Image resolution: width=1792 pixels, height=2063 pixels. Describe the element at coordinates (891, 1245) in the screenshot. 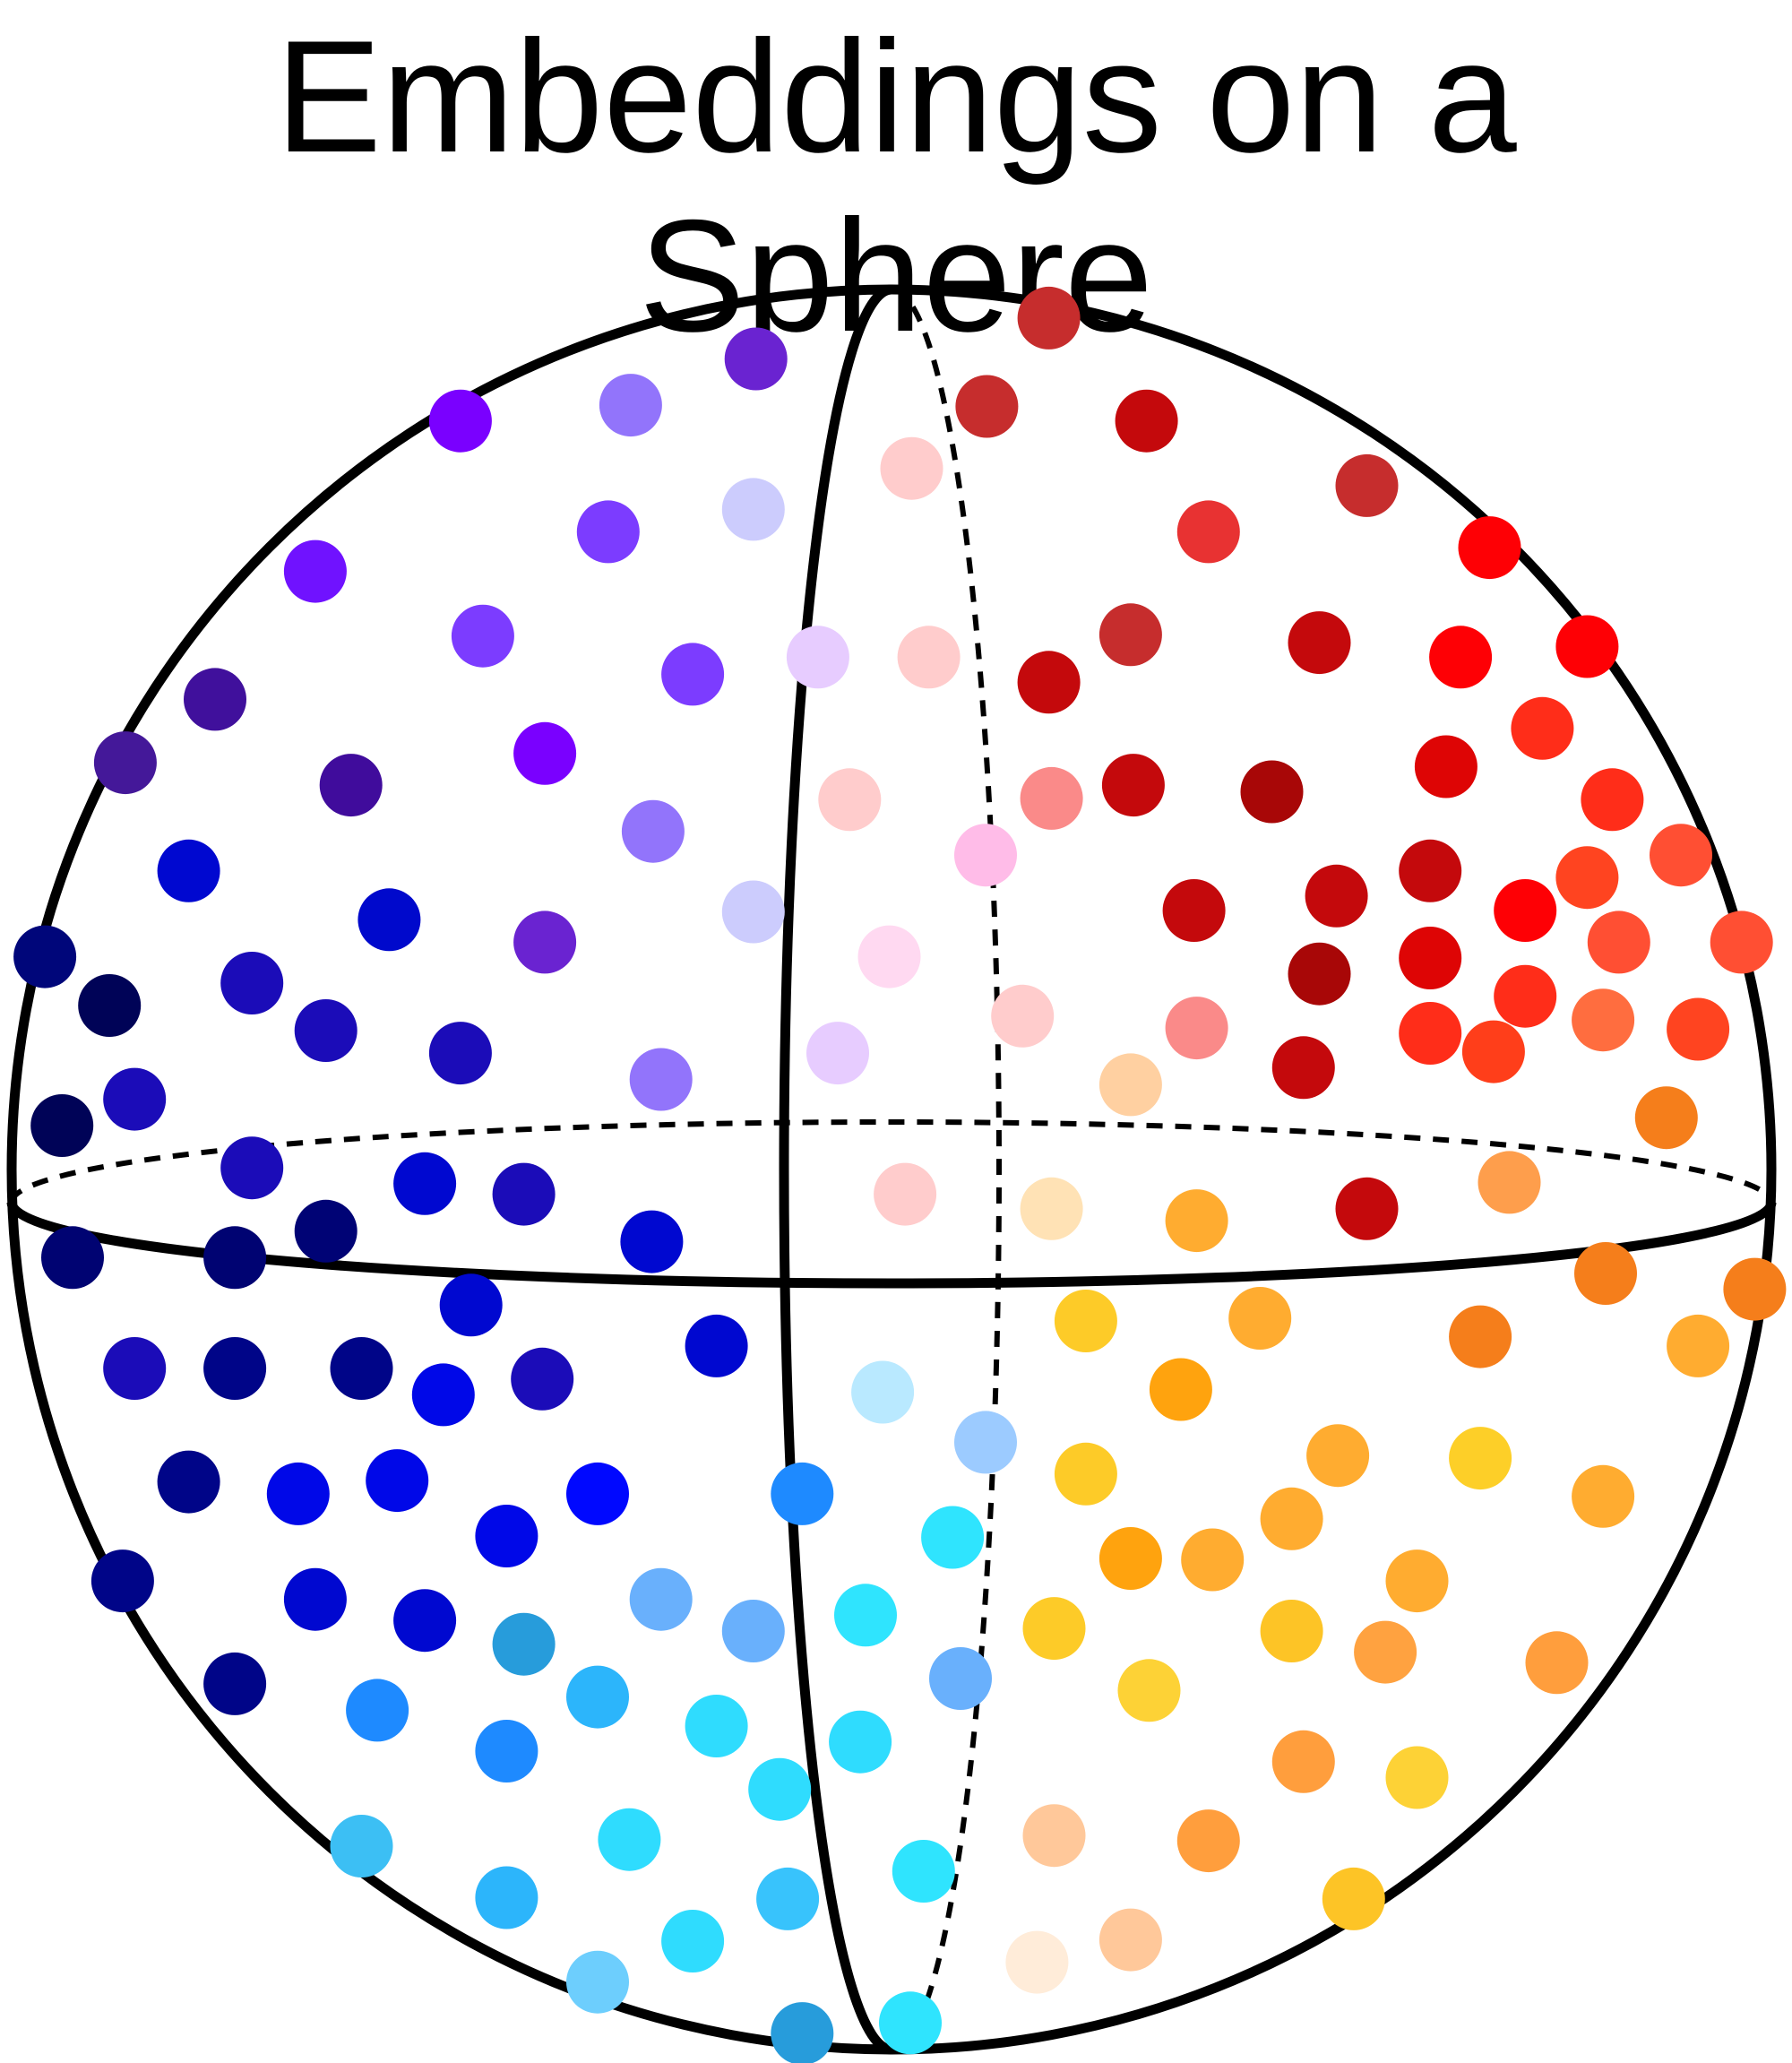

I see `equator-front` at that location.